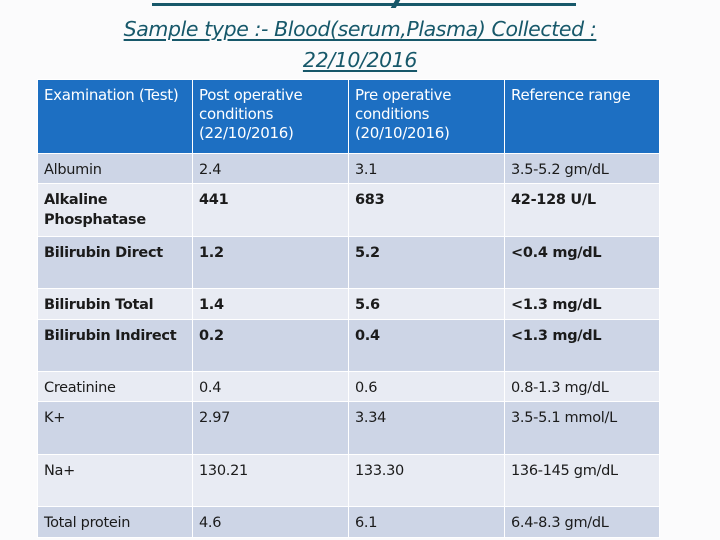 This screenshot has width=720, height=540. I want to click on cell-range: 136-145 gm/dL, so click(582, 480).